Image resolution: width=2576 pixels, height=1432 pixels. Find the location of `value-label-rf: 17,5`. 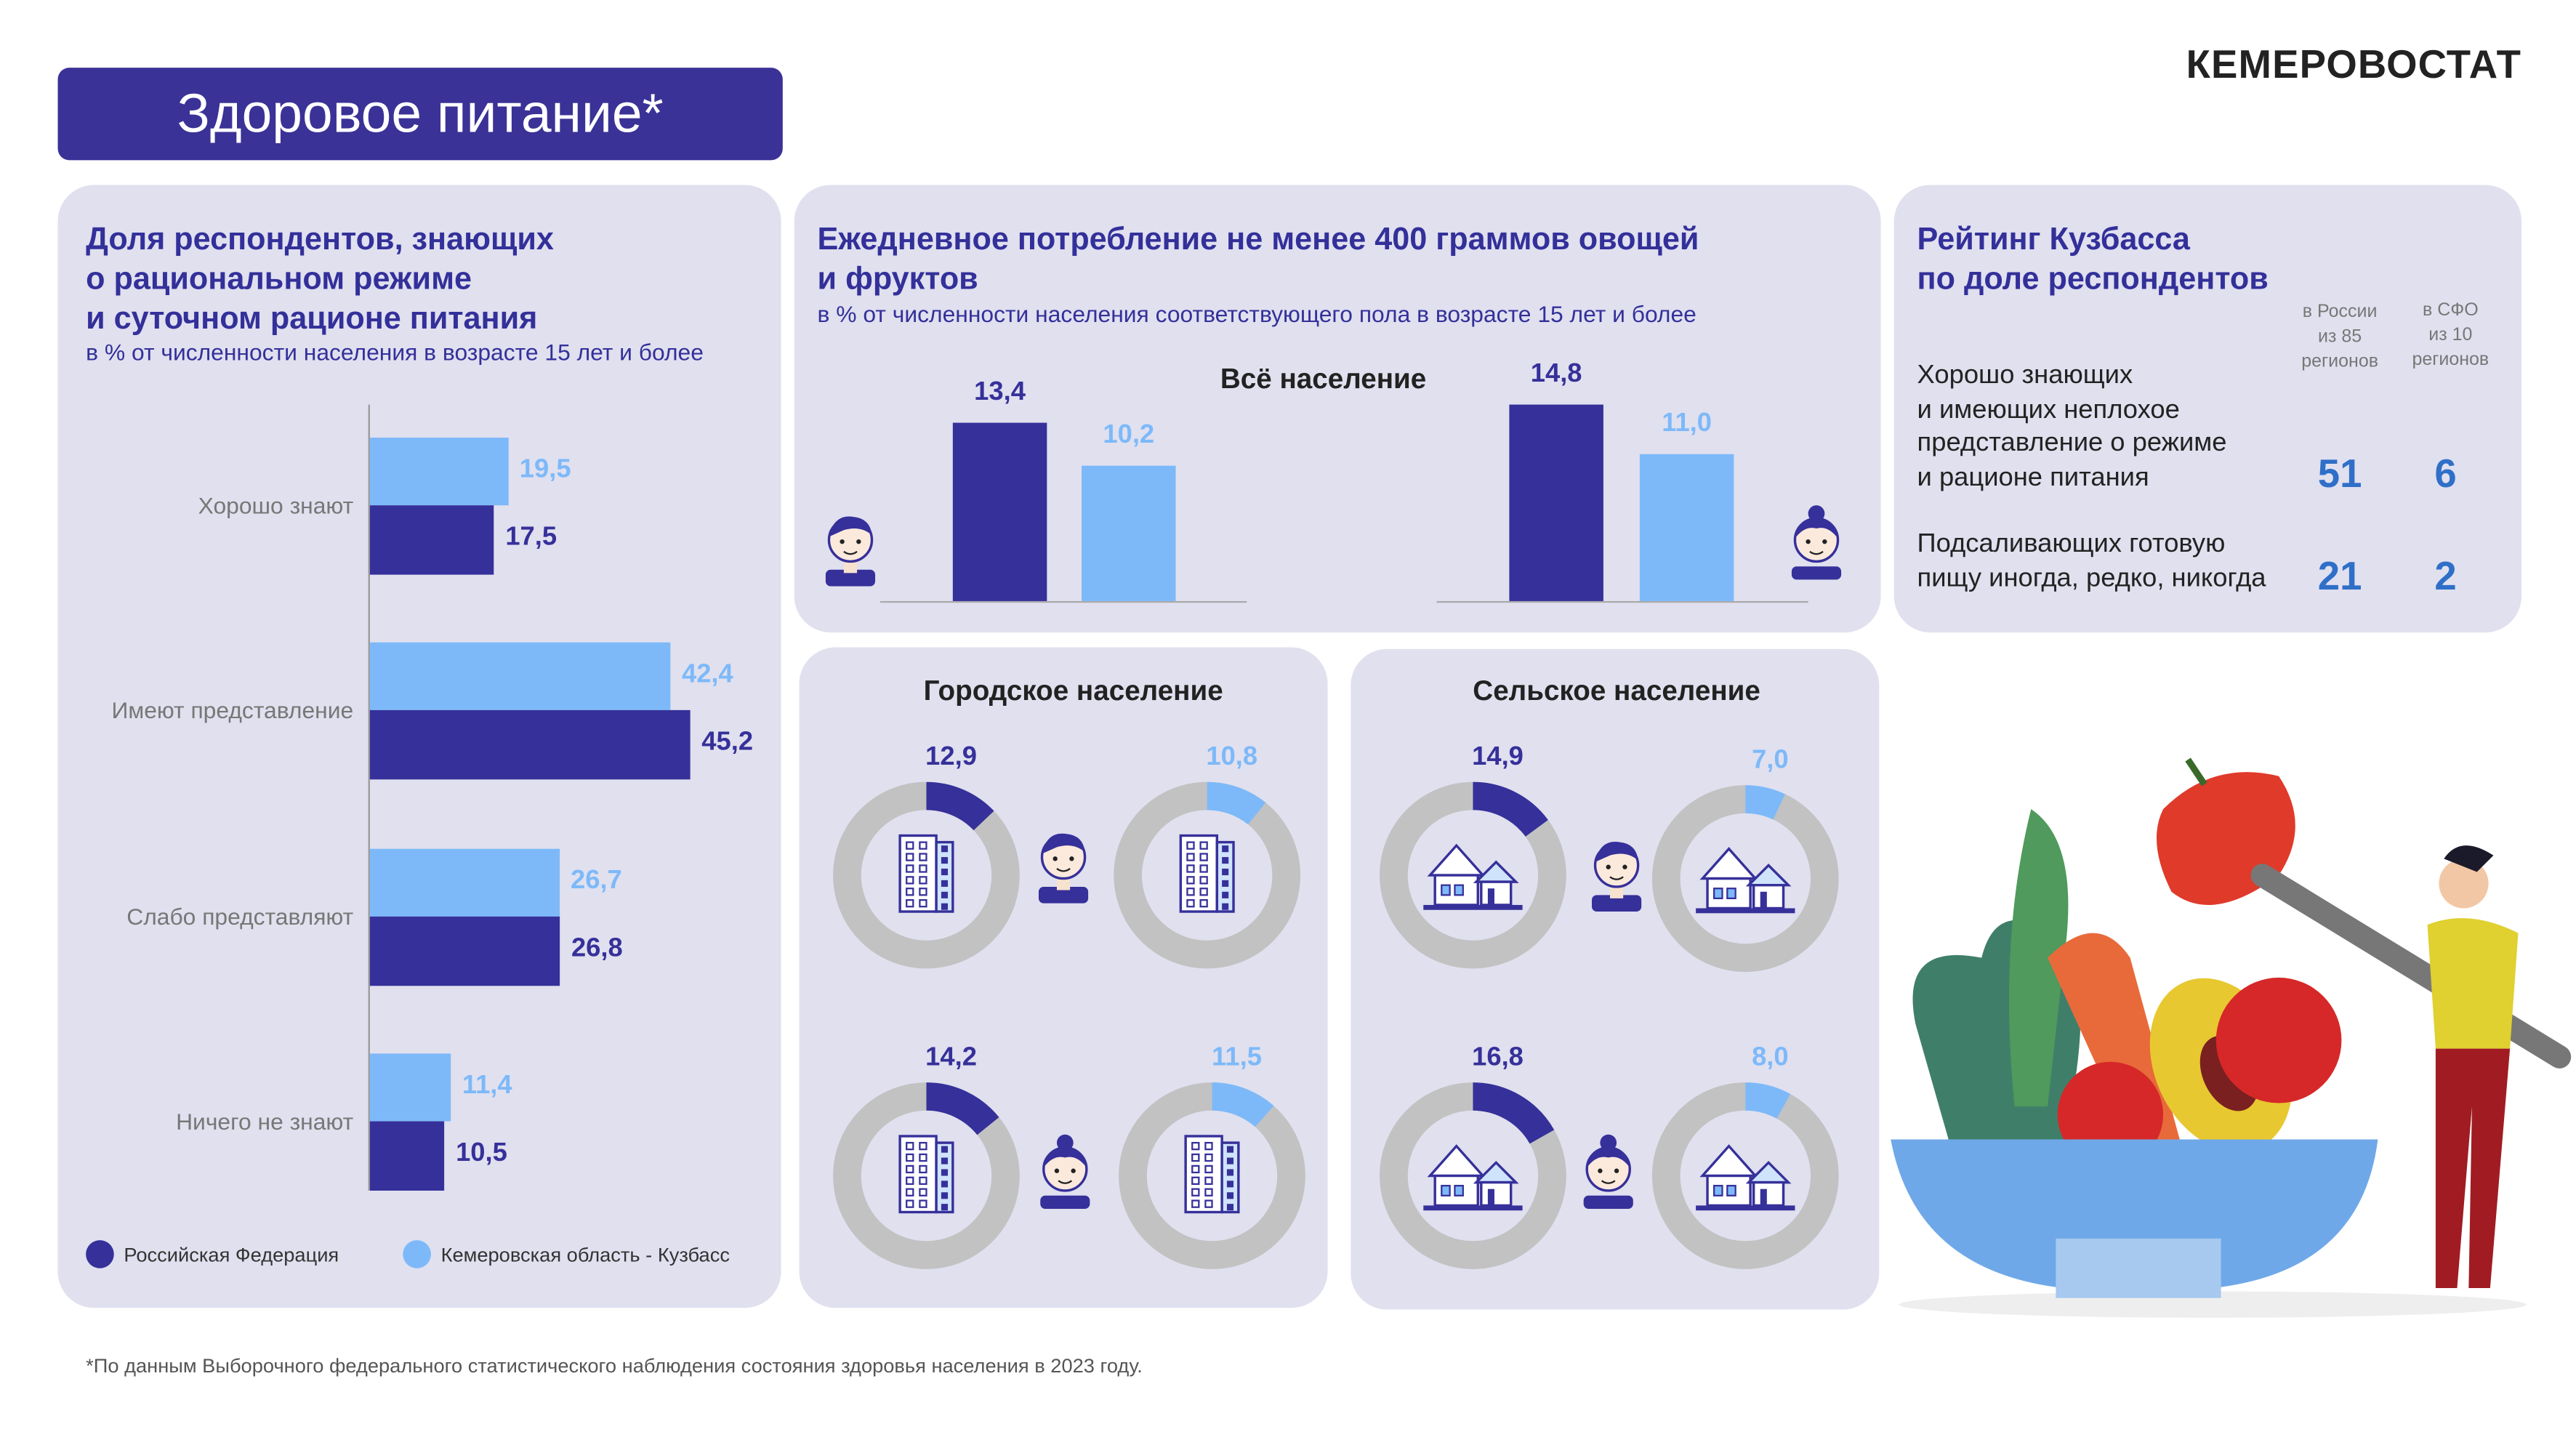

value-label-rf: 17,5 is located at coordinates (531, 537).